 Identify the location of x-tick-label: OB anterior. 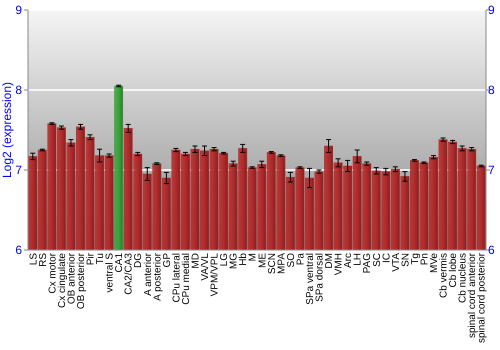
(72, 278).